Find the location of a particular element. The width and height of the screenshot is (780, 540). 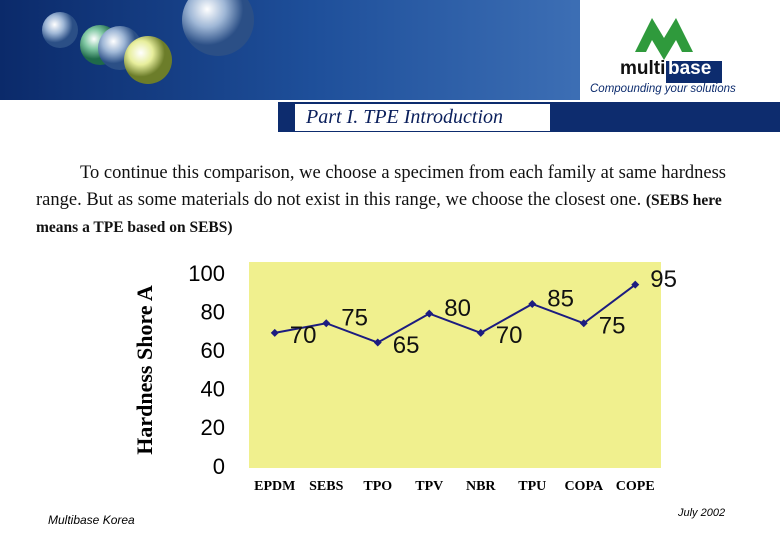

logo-name: base is located at coordinates (689, 68).